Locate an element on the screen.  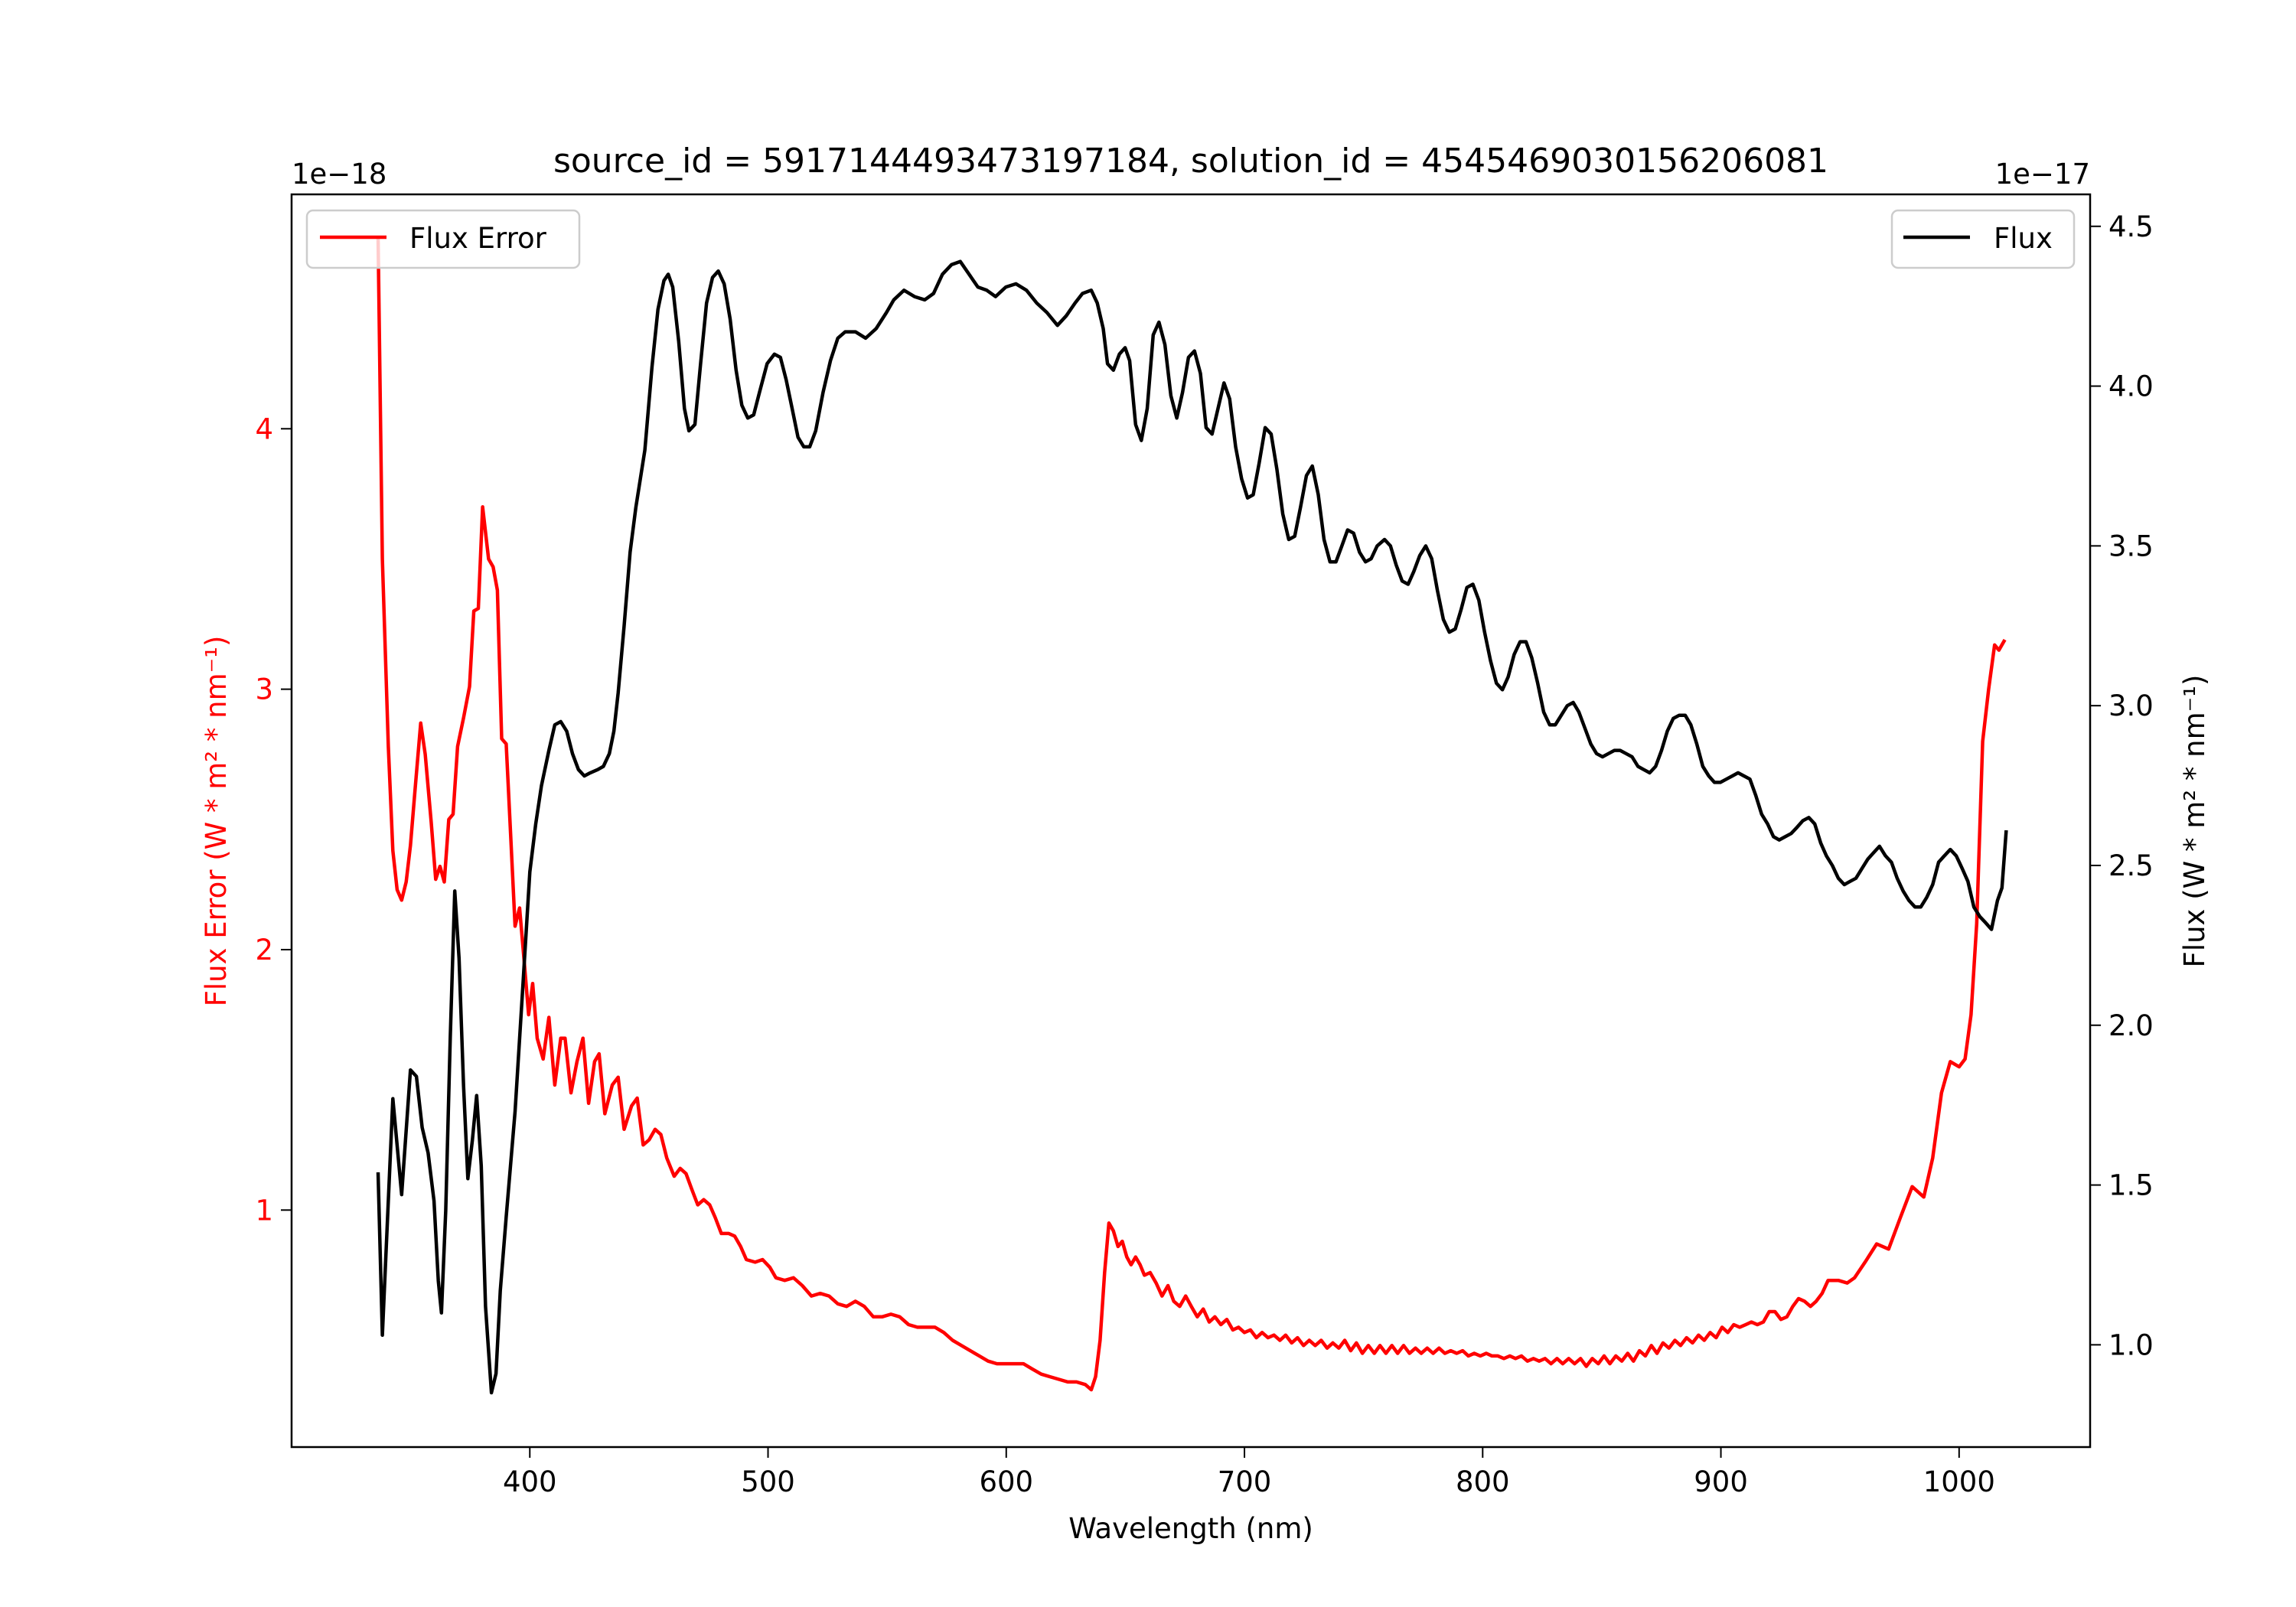
x-tick-label: 500 is located at coordinates (768, 1482).